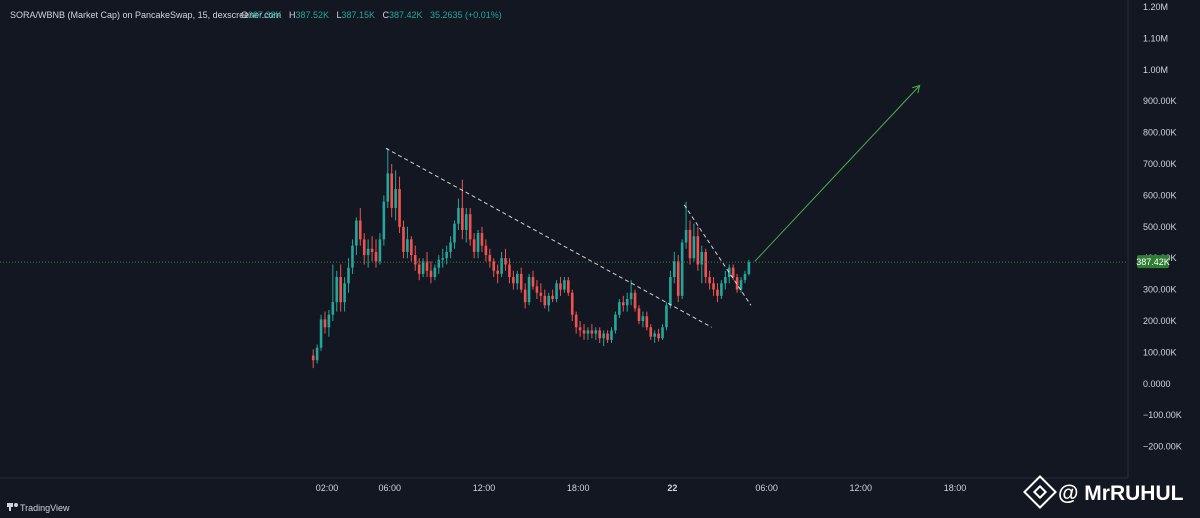  I want to click on close-label: C, so click(385, 15).